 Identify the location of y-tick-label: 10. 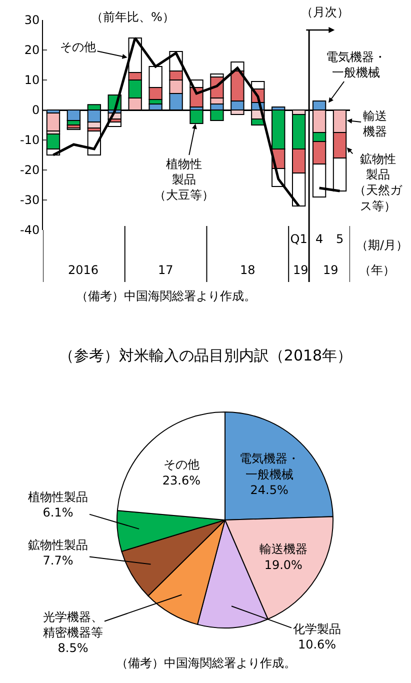
(32, 80).